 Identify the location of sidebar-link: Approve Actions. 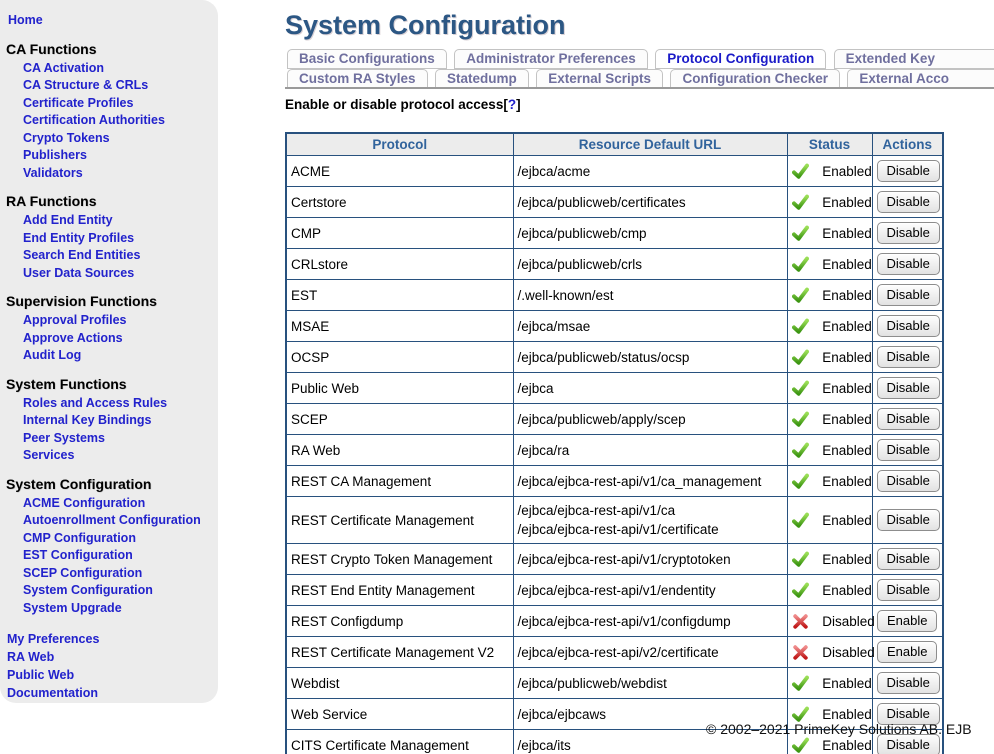
(73, 337).